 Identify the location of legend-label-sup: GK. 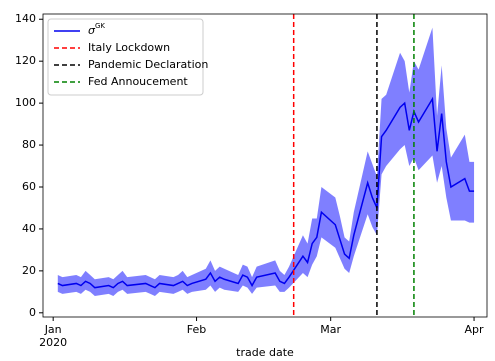
(100, 26).